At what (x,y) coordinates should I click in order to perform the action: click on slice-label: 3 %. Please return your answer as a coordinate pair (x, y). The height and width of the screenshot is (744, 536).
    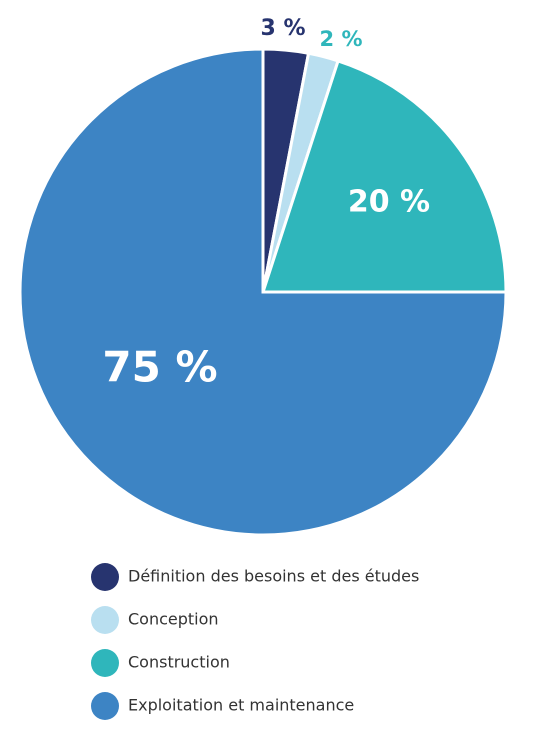
    Looking at the image, I should click on (282, 28).